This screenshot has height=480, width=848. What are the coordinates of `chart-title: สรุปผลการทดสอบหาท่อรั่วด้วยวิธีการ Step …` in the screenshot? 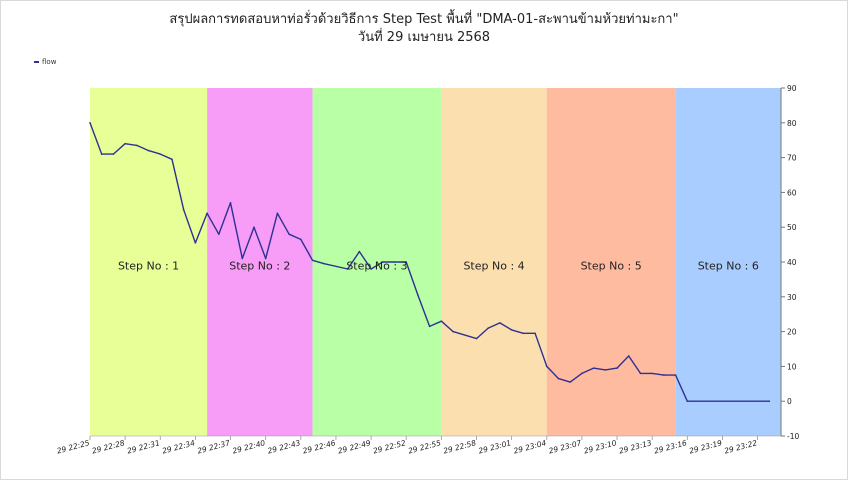 It's located at (424, 19).